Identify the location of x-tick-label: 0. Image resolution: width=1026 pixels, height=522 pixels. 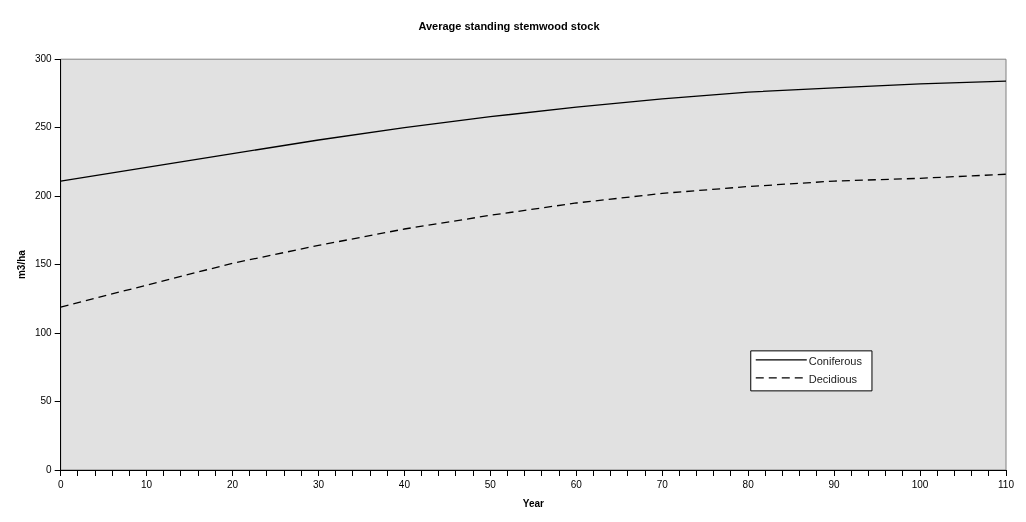
(60, 484).